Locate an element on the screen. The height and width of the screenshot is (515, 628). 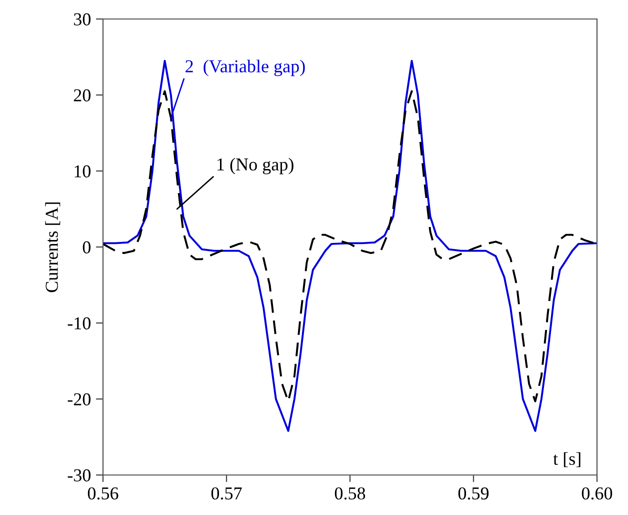
x-tick-label: 0.58 is located at coordinates (350, 493).